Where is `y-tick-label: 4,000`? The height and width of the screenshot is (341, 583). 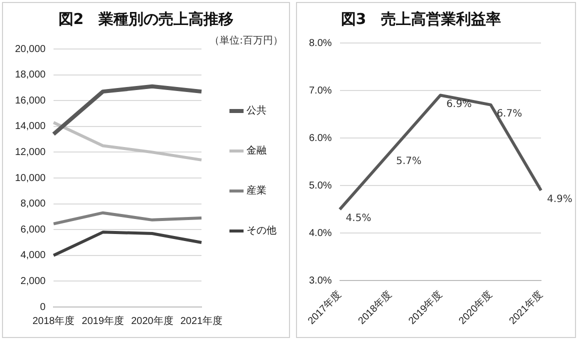
y-tick-label: 4,000 is located at coordinates (33, 256).